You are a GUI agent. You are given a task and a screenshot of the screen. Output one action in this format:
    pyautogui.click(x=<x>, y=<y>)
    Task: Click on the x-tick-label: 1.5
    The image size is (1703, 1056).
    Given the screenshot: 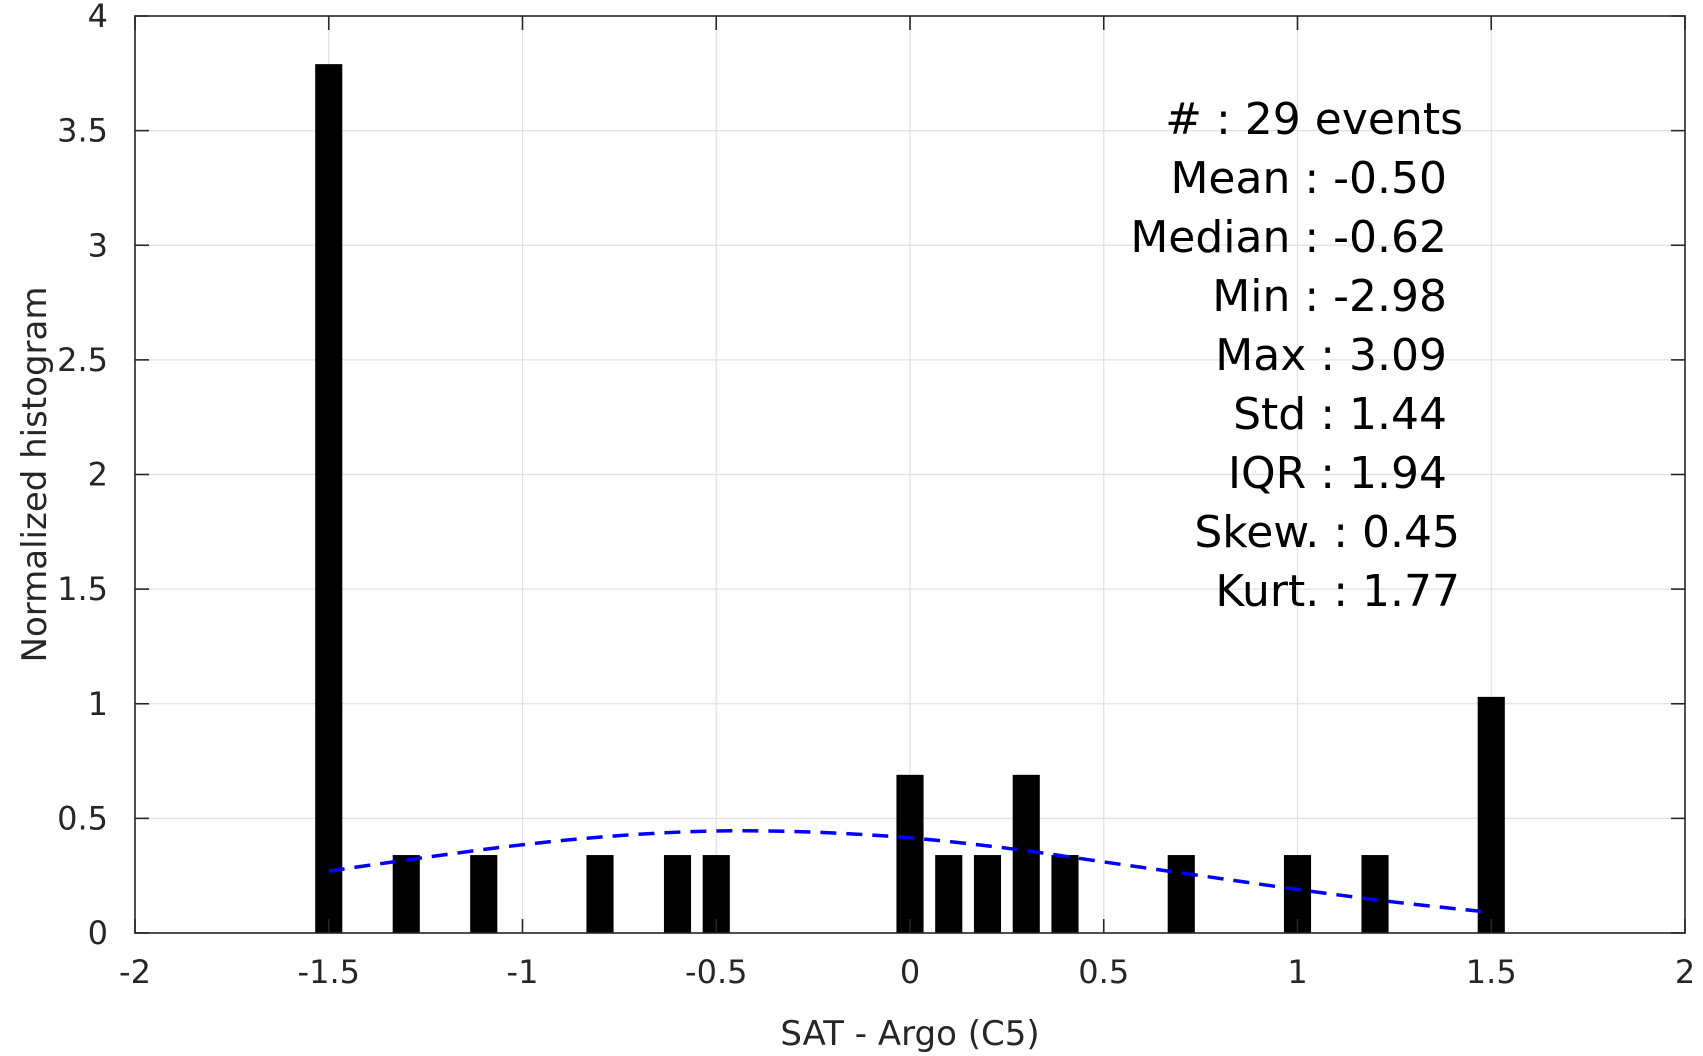 What is the action you would take?
    pyautogui.click(x=1491, y=972)
    